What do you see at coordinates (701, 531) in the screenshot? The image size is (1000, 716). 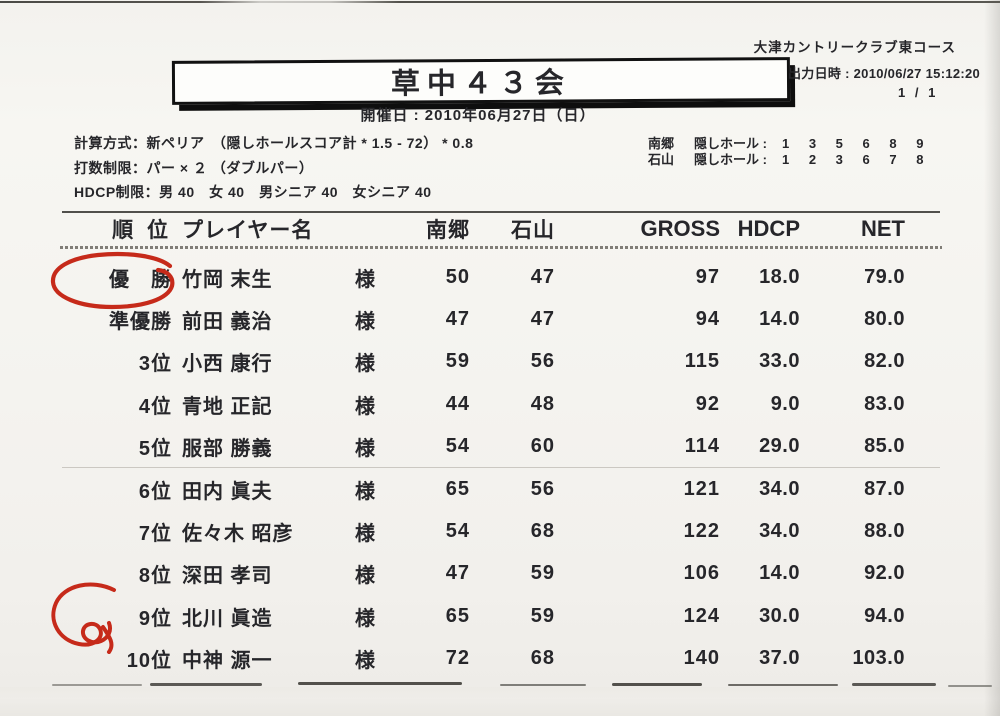 I see `gross-cell: 122` at bounding box center [701, 531].